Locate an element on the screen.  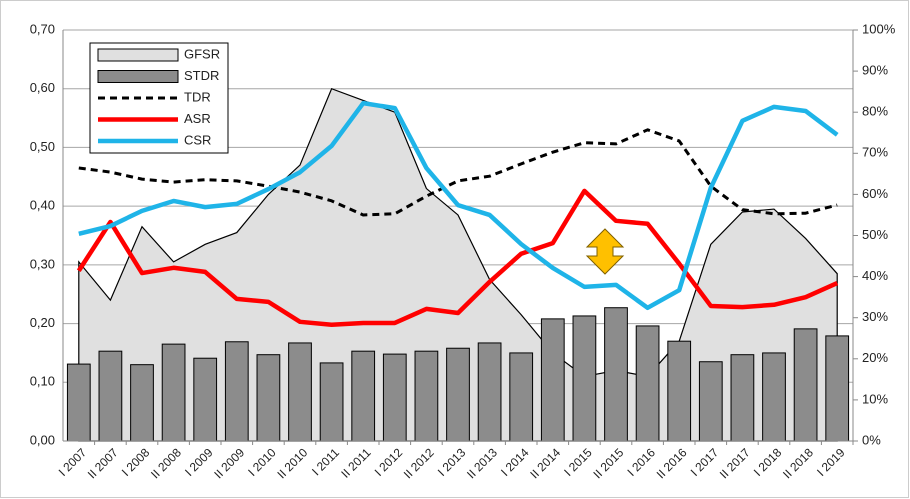
y2-tick-label: 100% is located at coordinates (879, 28).